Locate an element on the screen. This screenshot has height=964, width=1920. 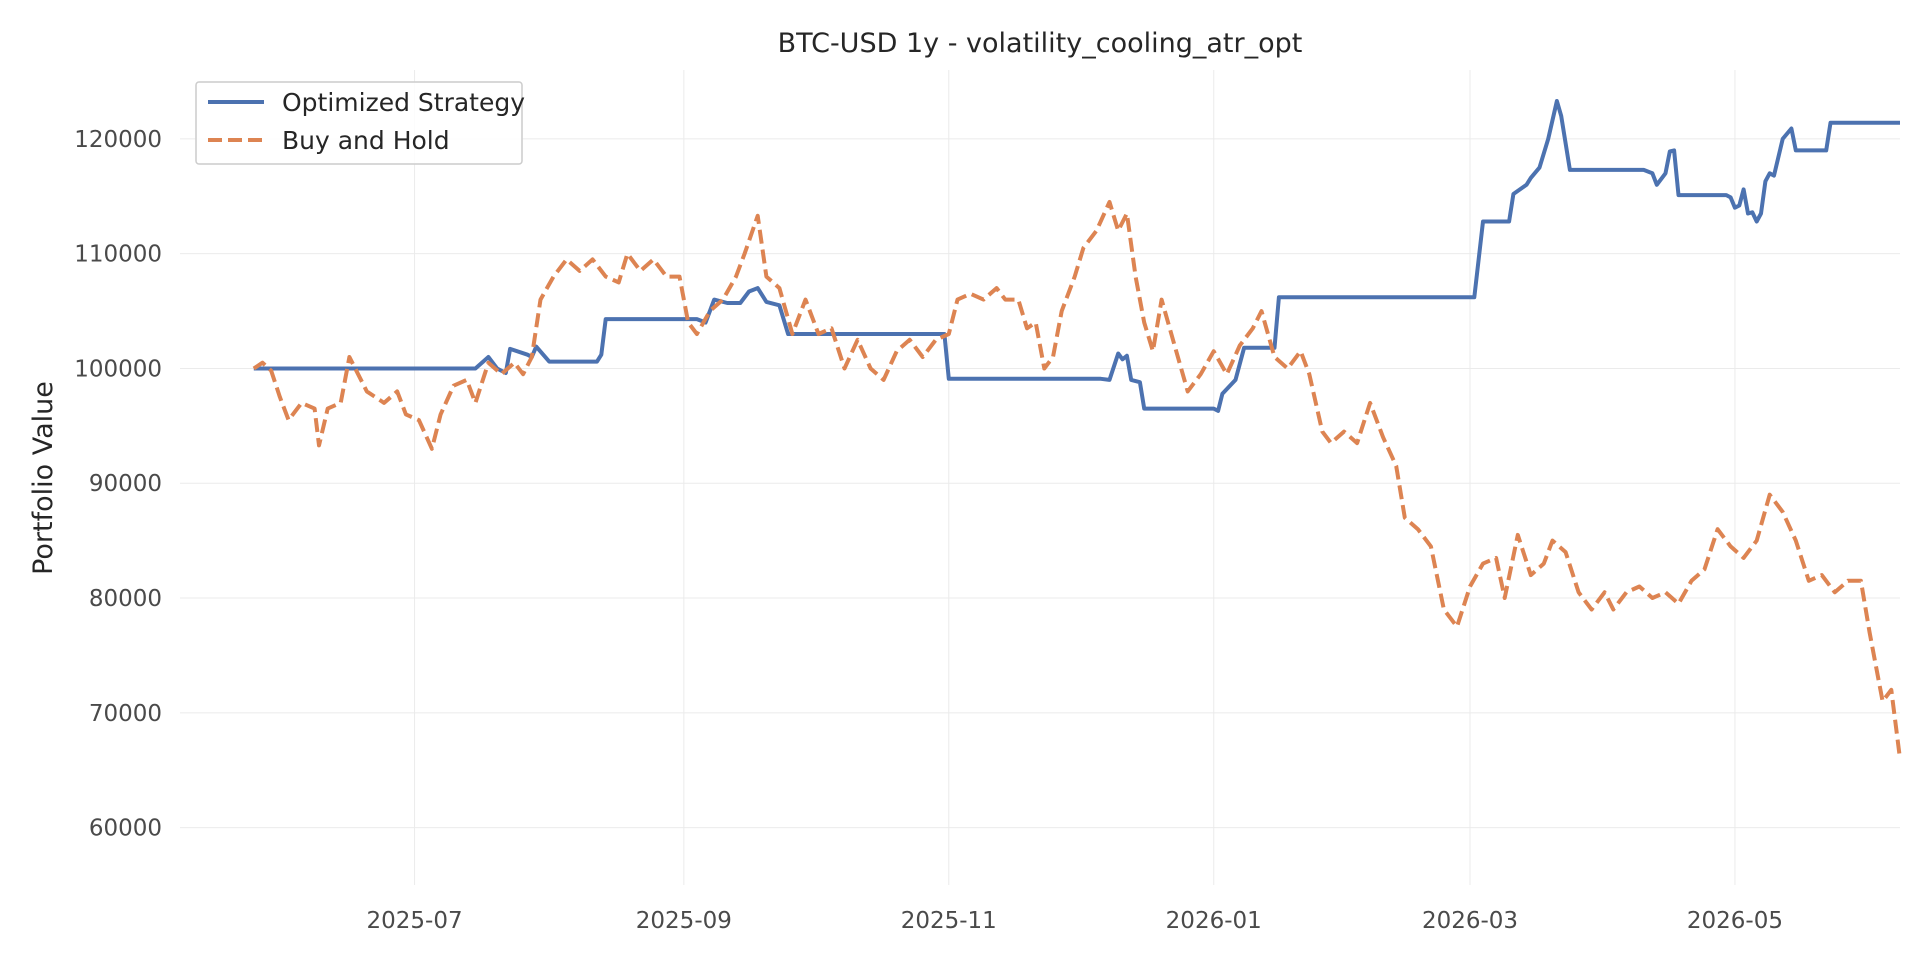
legend-box is located at coordinates (359, 123).